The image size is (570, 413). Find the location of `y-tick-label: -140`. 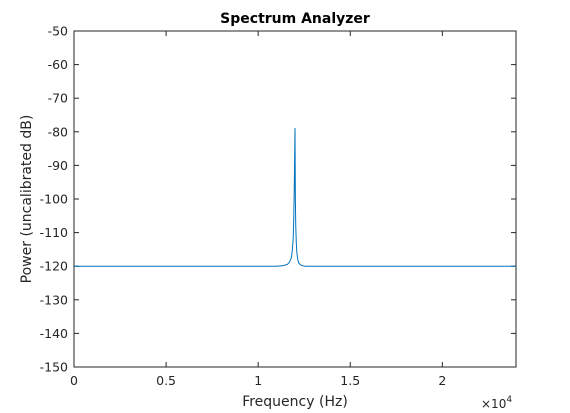

y-tick-label: -140 is located at coordinates (54, 333).